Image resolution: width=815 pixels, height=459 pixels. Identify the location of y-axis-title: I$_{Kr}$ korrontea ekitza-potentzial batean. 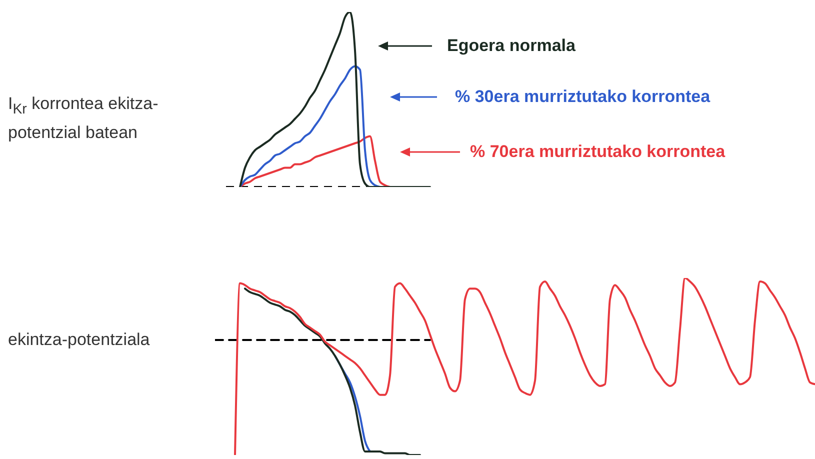
(84, 118).